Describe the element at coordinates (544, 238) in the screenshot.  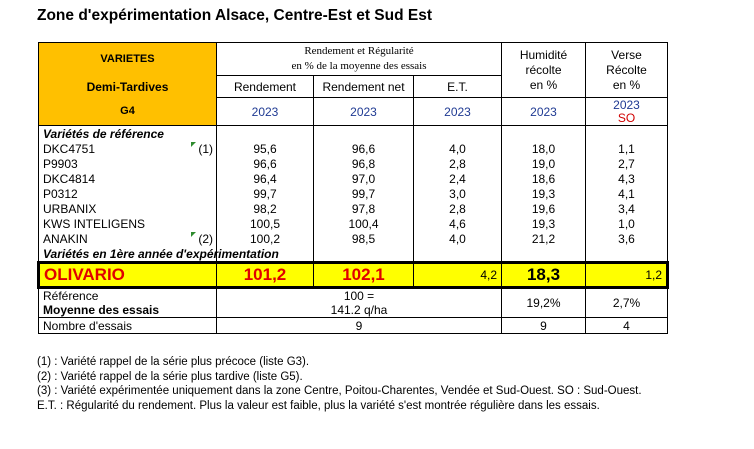
I see `cell-humidite: 21,2` at that location.